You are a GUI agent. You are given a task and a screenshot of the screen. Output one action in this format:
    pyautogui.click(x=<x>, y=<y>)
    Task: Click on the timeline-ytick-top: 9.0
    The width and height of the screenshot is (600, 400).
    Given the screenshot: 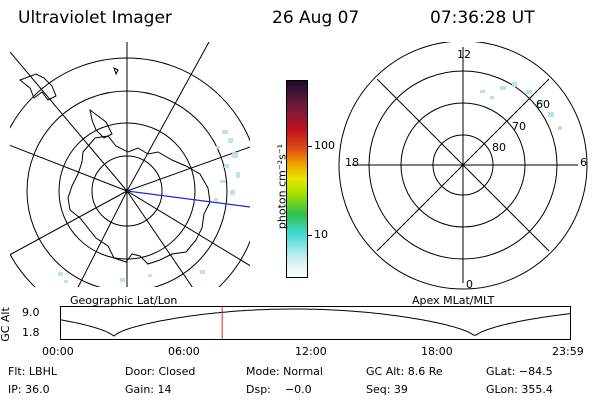 What is the action you would take?
    pyautogui.click(x=31, y=312)
    